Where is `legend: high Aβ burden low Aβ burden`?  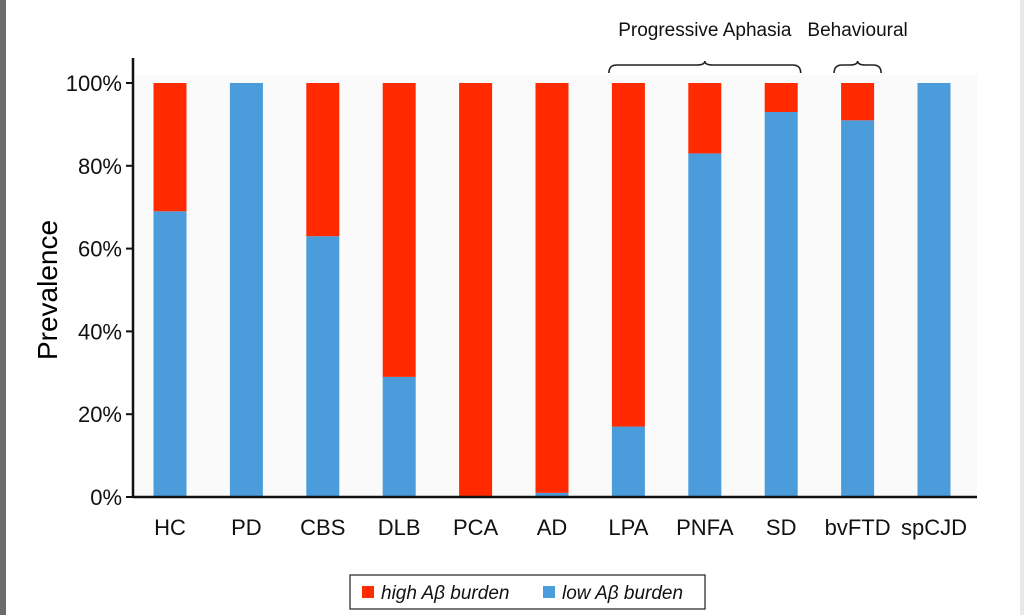
legend: high Aβ burden low Aβ burden is located at coordinates (527, 592).